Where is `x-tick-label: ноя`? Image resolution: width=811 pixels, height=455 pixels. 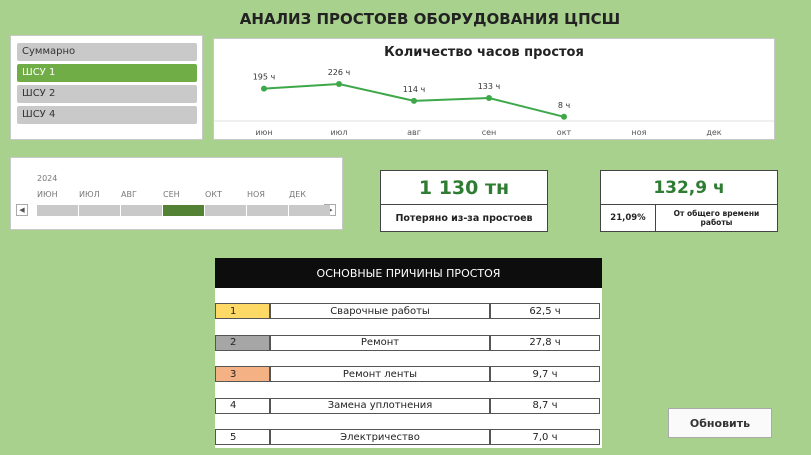 x-tick-label: ноя is located at coordinates (639, 132).